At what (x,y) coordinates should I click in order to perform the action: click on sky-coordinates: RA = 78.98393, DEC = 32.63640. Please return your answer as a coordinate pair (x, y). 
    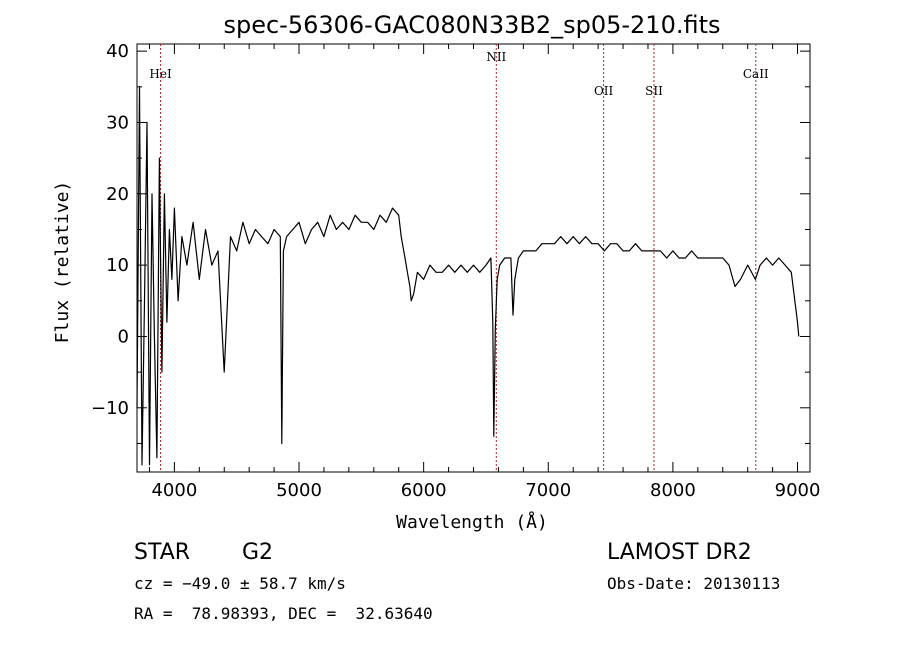
    Looking at the image, I should click on (283, 613).